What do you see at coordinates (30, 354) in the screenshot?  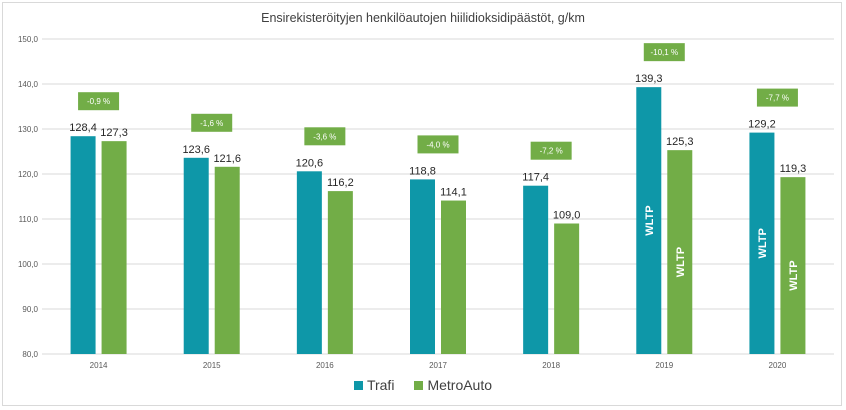 I see `y-tick-label: 80,0` at bounding box center [30, 354].